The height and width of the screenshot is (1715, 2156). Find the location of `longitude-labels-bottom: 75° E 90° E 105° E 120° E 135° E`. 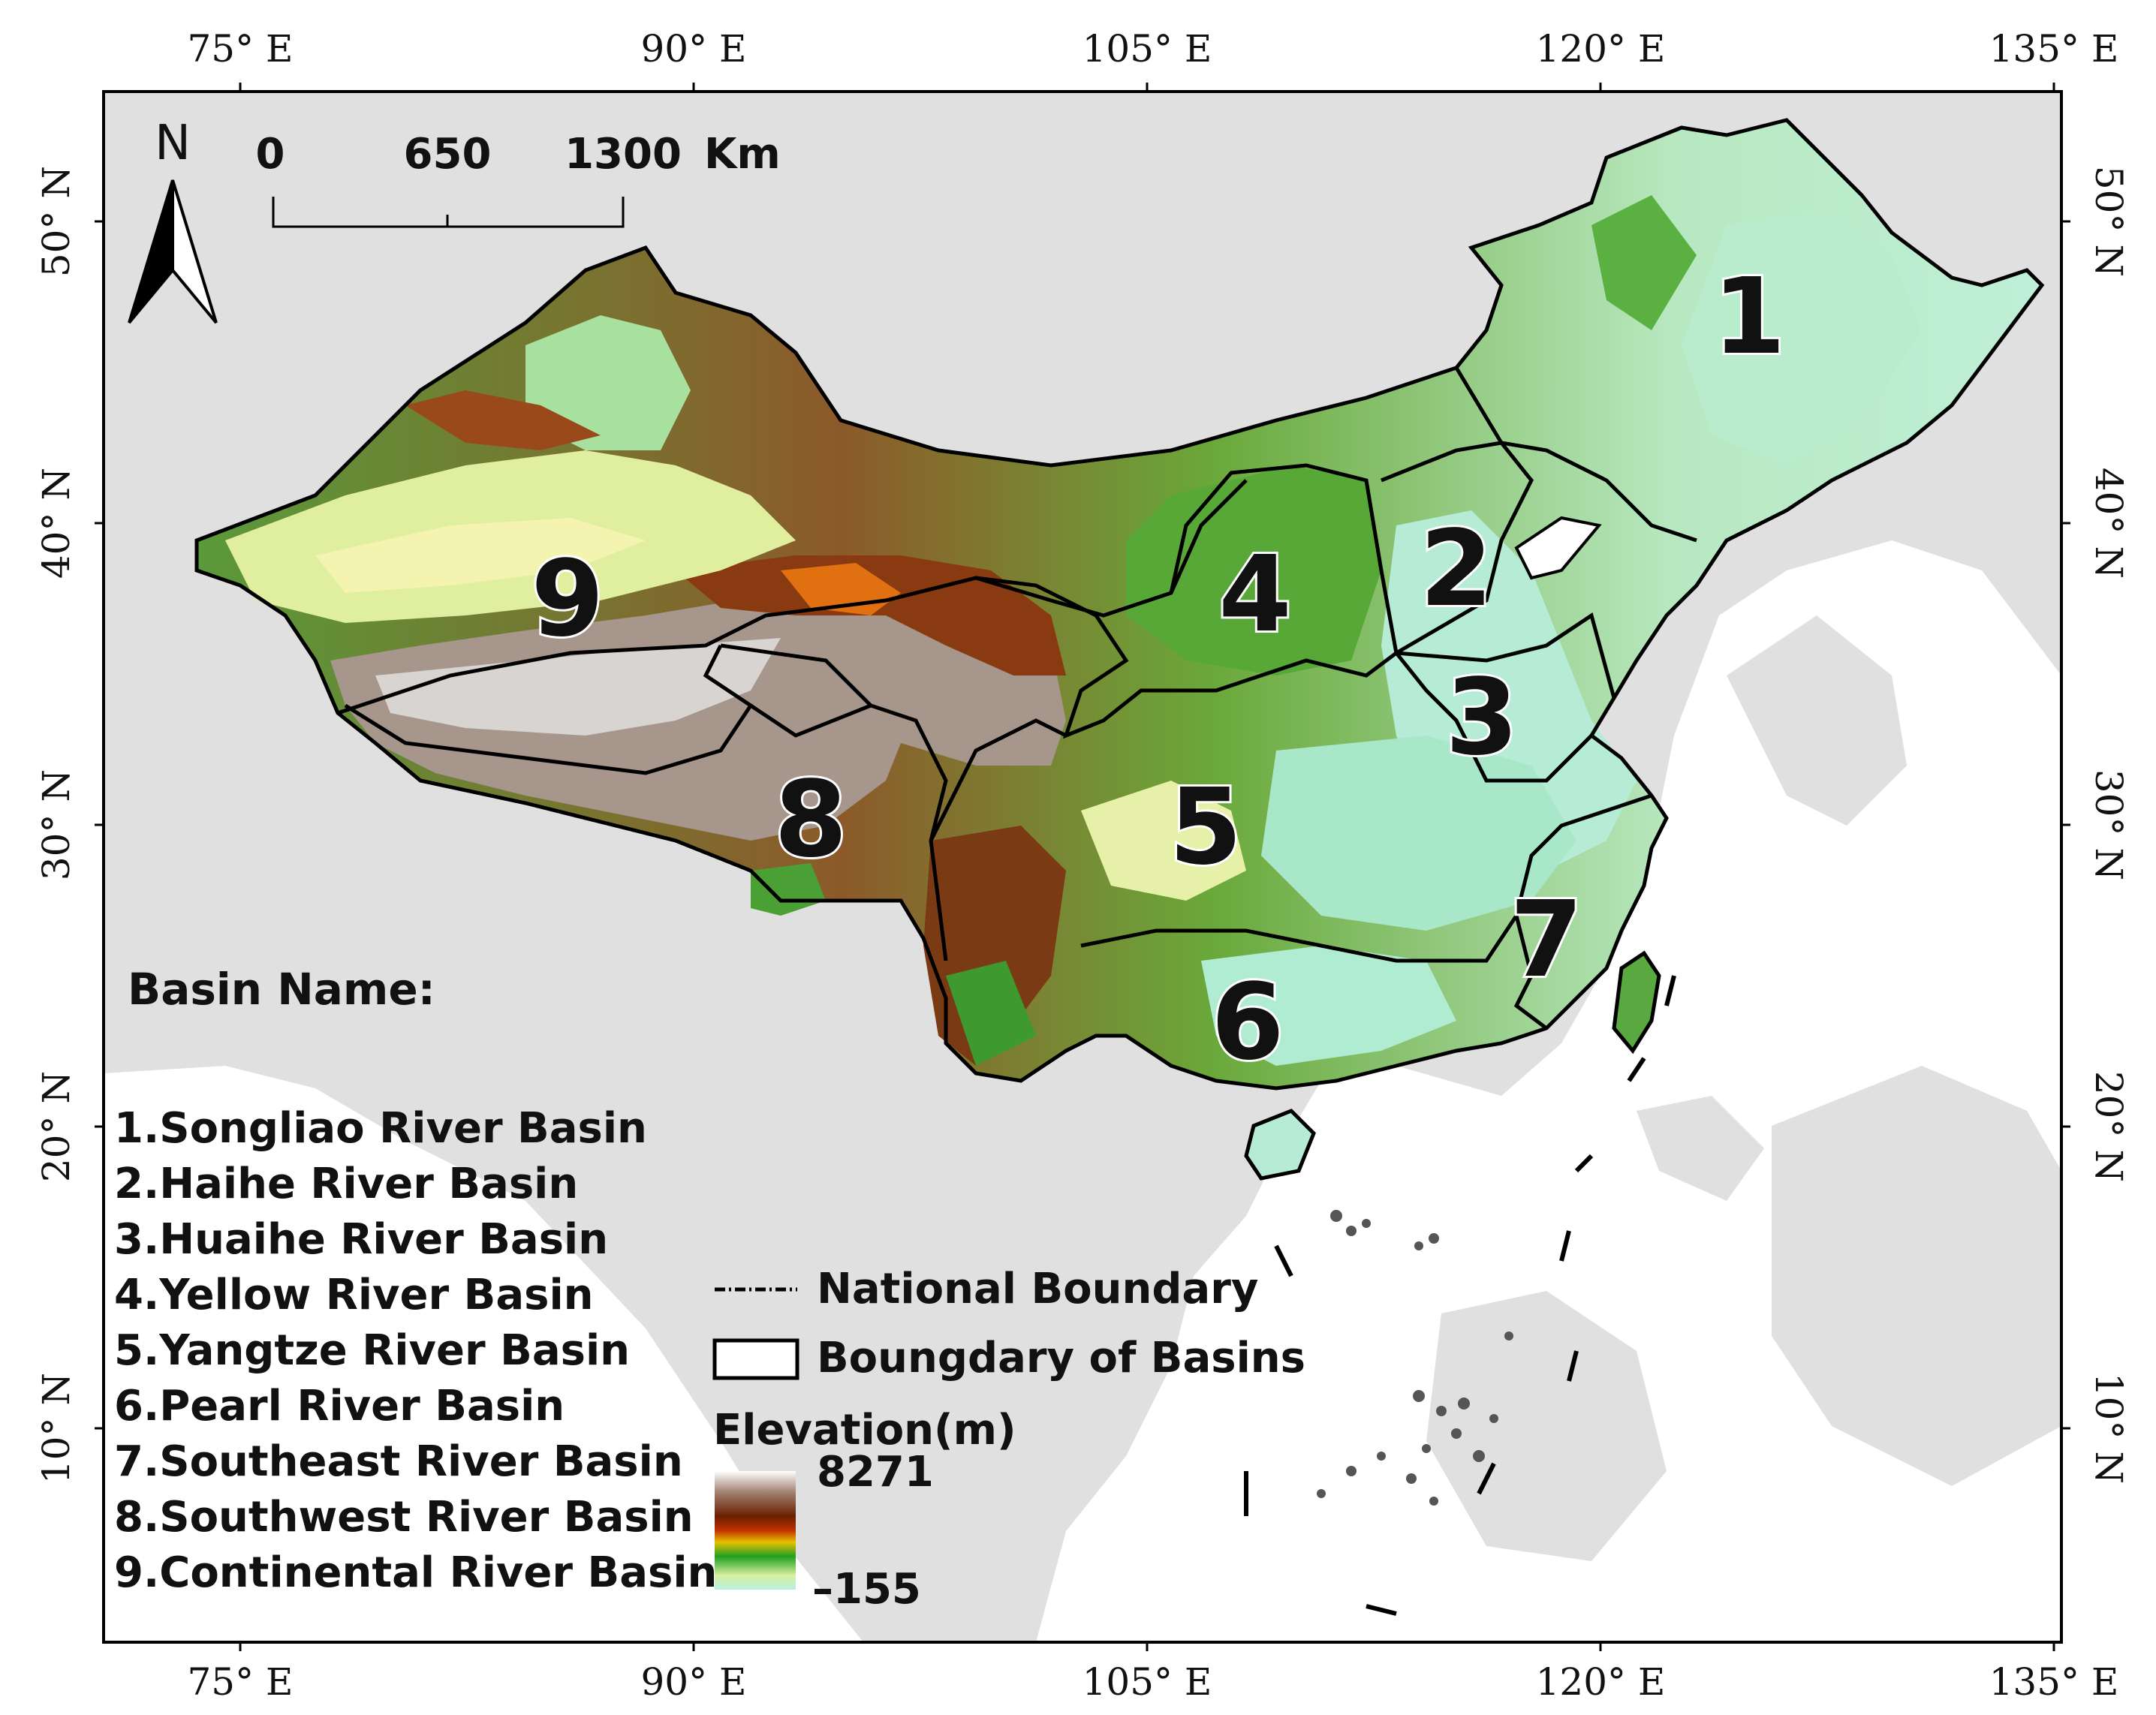

longitude-labels-bottom: 75° E 90° E 105° E 120° E 135° E is located at coordinates (1152, 1682).